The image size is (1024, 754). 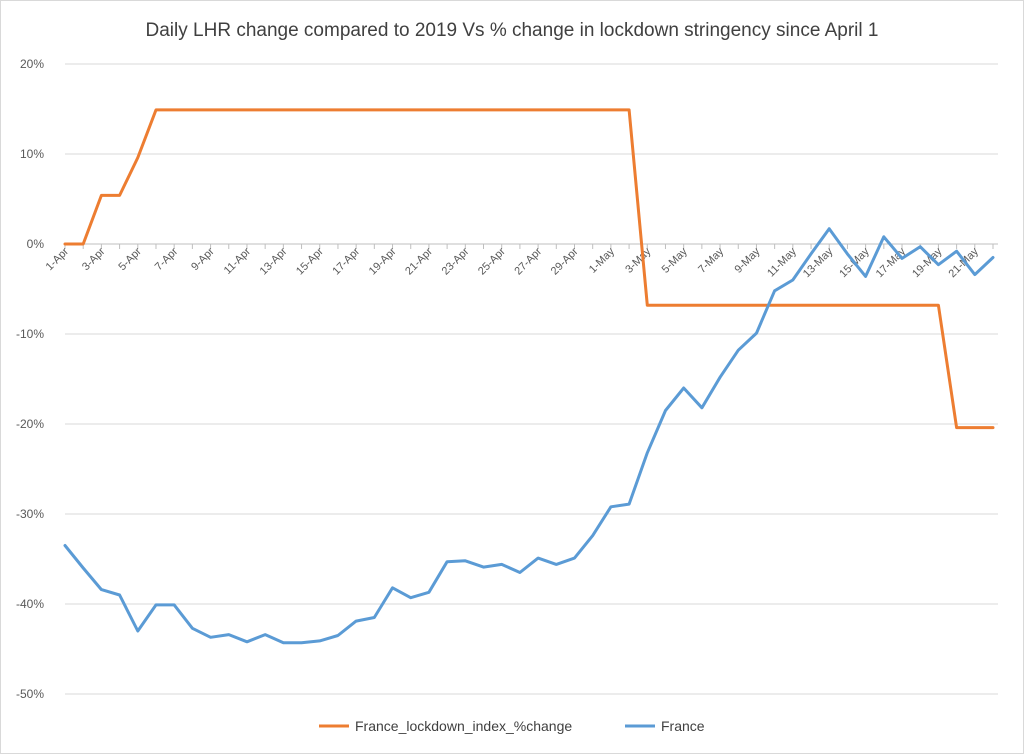 I want to click on x-tick-label: 5-May, so click(x=675, y=260).